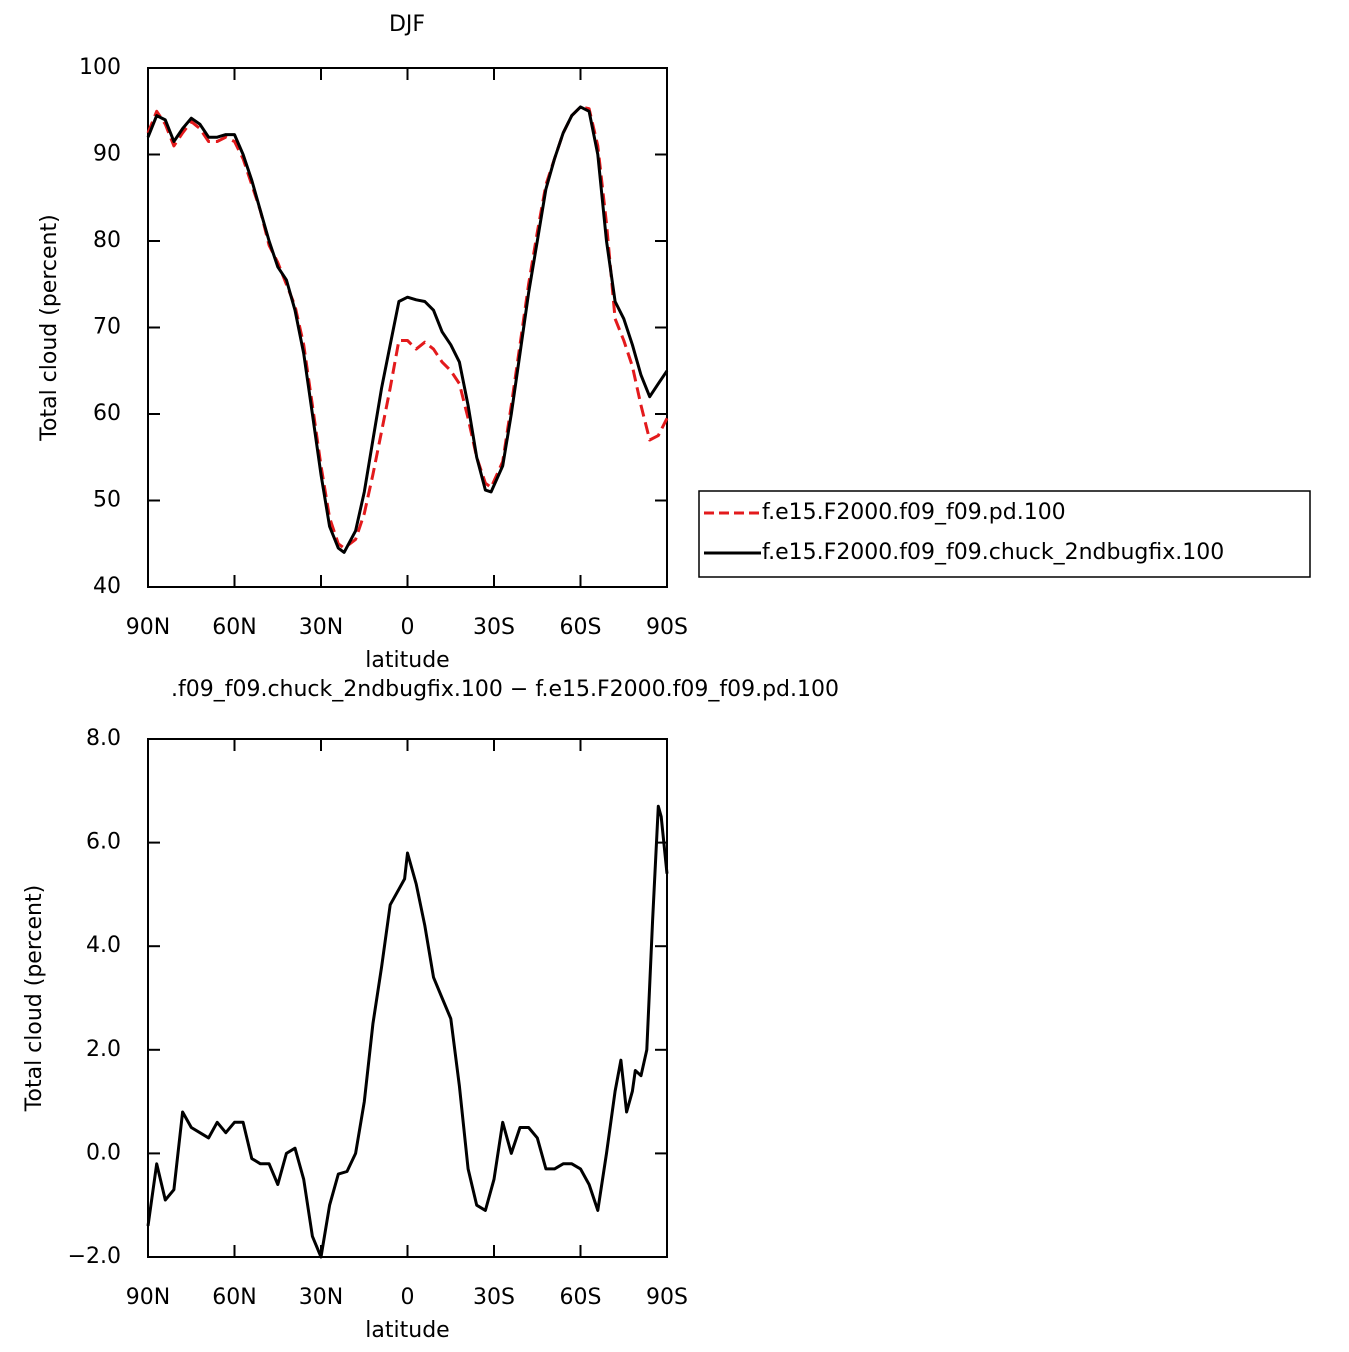 The image size is (1349, 1352). What do you see at coordinates (107, 327) in the screenshot?
I see `y-tick-label: 70` at bounding box center [107, 327].